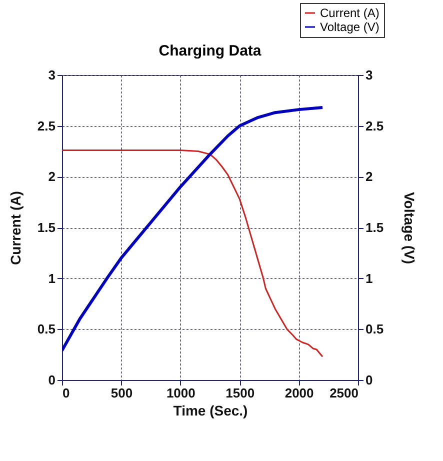 The height and width of the screenshot is (461, 443). What do you see at coordinates (52, 380) in the screenshot?
I see `y-tick-label: 0` at bounding box center [52, 380].